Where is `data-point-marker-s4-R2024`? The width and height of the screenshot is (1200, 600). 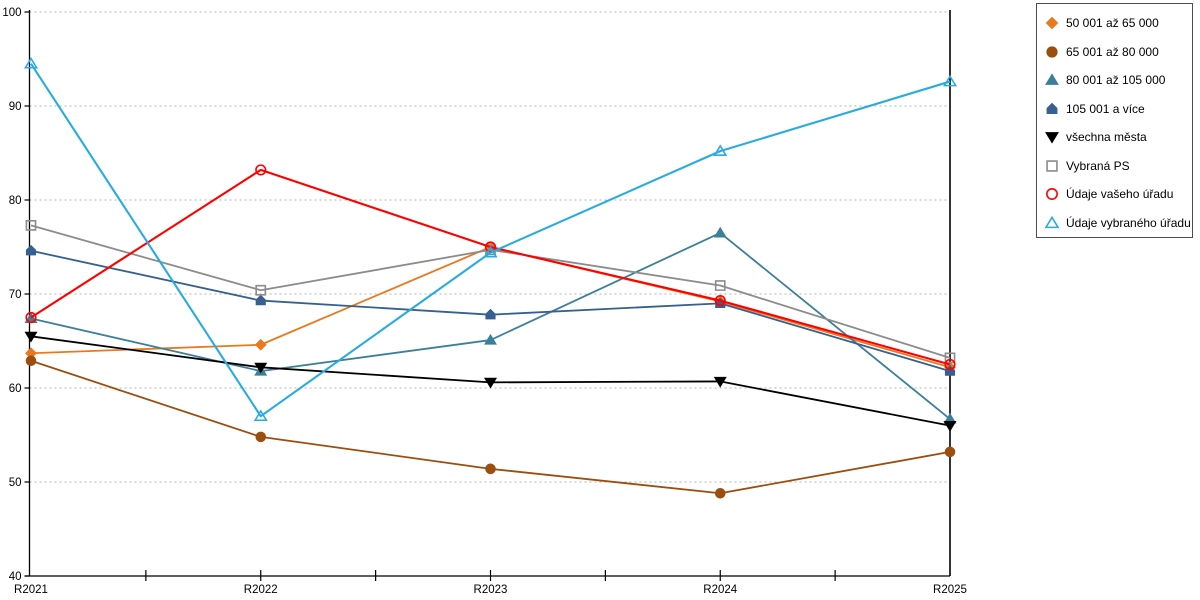
data-point-marker-s4-R2024 is located at coordinates (720, 382).